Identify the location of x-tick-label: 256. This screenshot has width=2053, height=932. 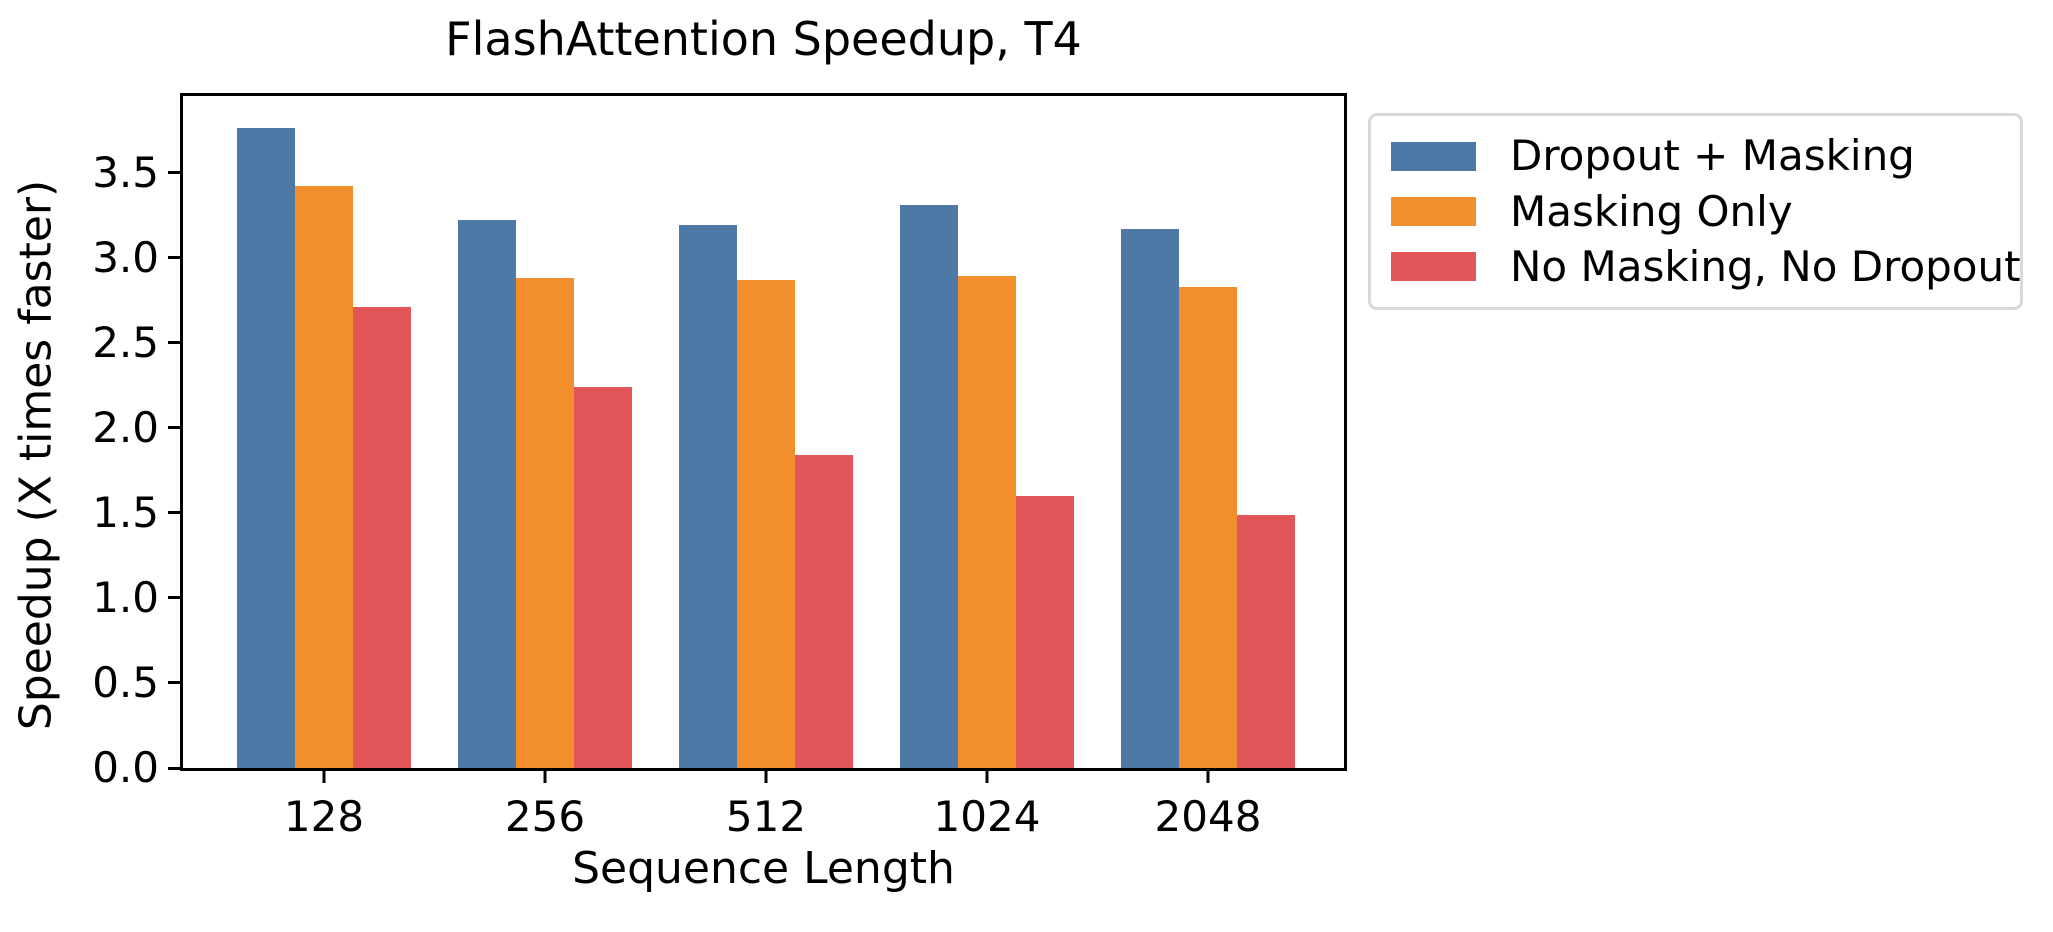
(545, 816).